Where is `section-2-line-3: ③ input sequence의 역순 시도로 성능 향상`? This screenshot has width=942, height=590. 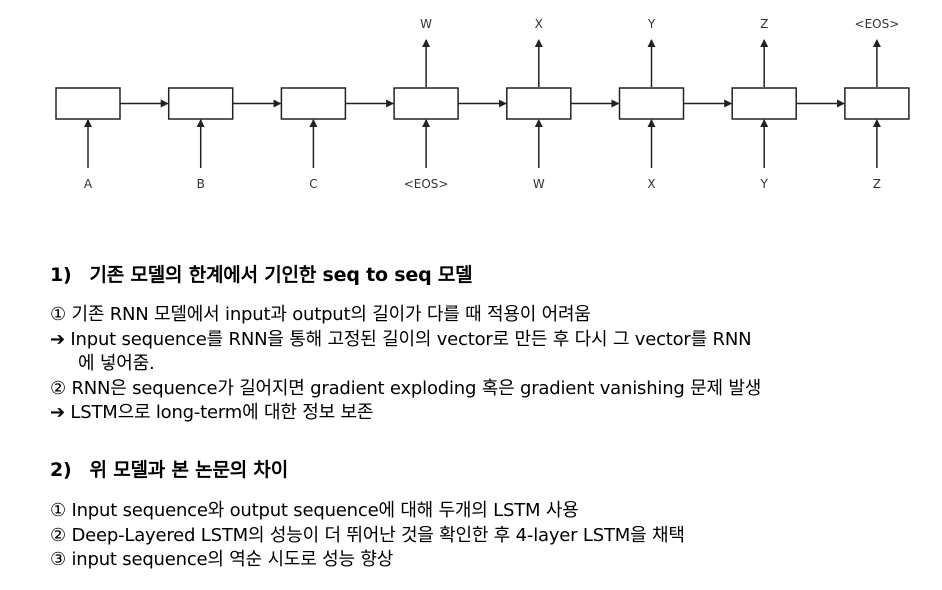
section-2-line-3: ③ input sequence의 역순 시도로 성능 향상 is located at coordinates (222, 559).